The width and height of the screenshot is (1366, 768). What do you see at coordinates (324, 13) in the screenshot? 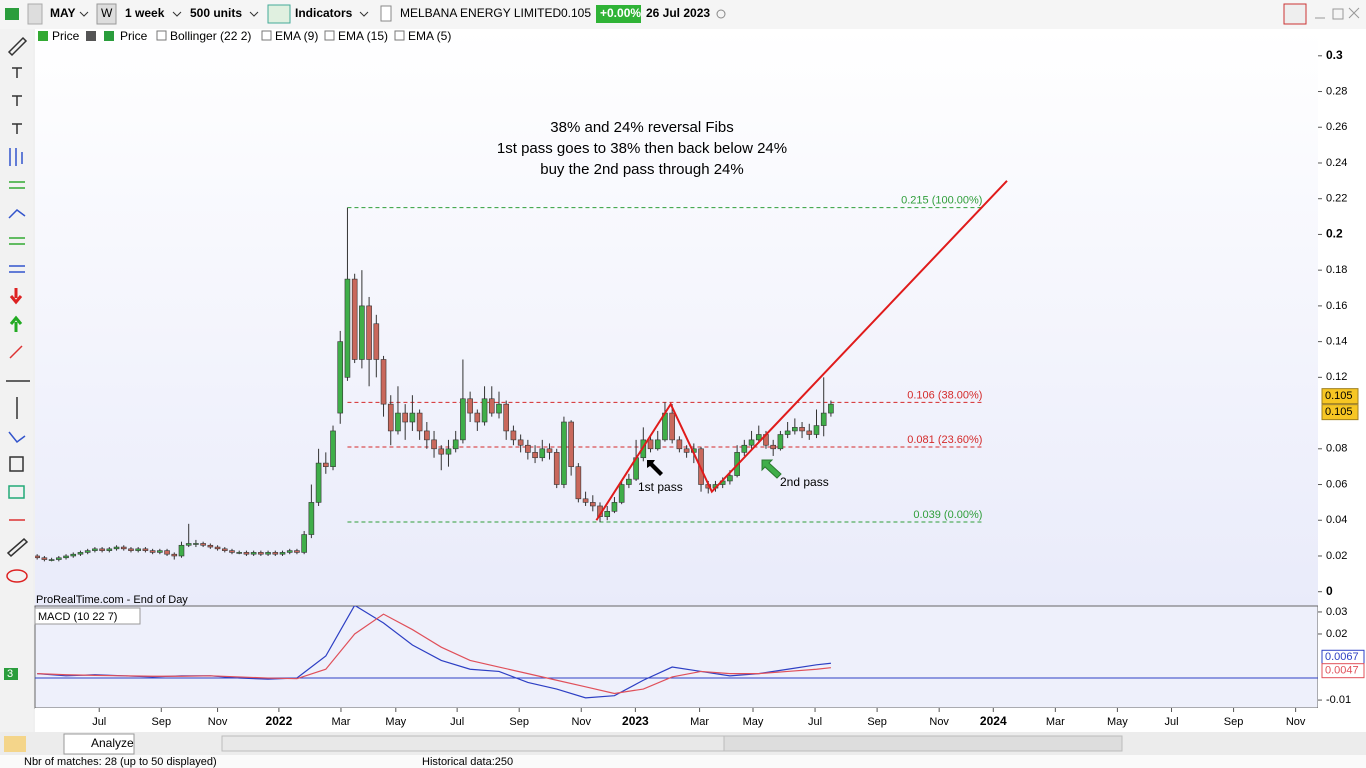
I see `indicators: Indicators` at bounding box center [324, 13].